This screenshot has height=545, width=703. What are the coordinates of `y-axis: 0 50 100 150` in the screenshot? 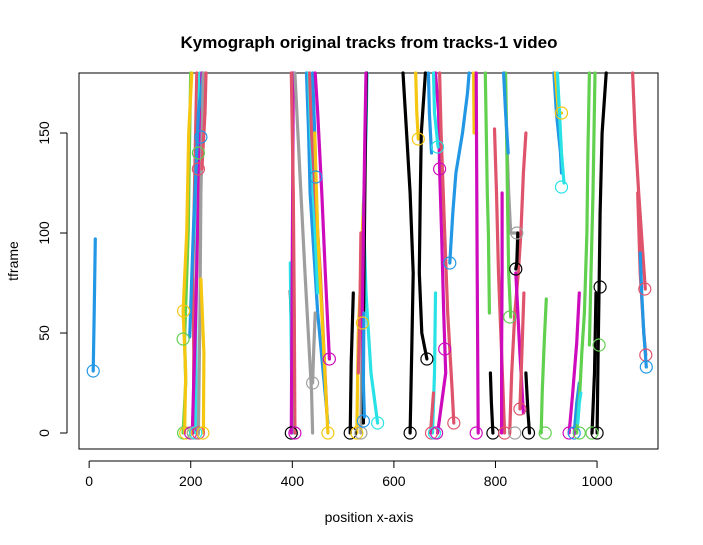 It's located at (52, 279).